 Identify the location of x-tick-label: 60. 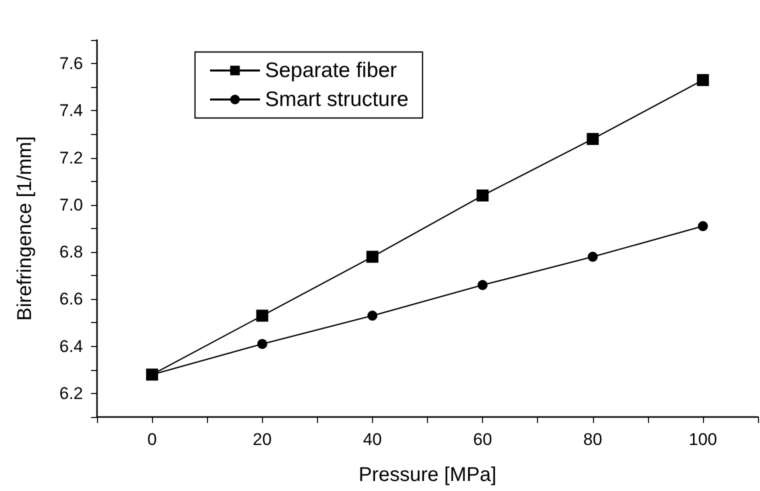
(482, 439).